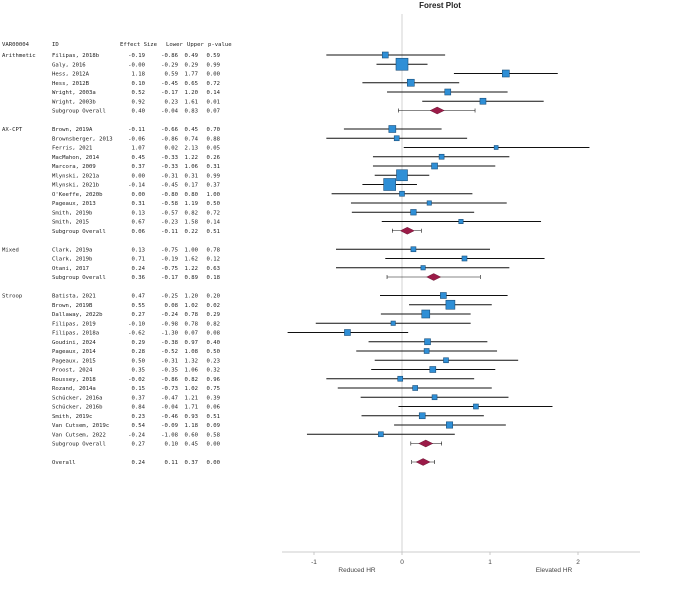 This screenshot has width=677, height=600. Describe the element at coordinates (191, 93) in the screenshot. I see `row-upper-ci: 1.20` at that location.